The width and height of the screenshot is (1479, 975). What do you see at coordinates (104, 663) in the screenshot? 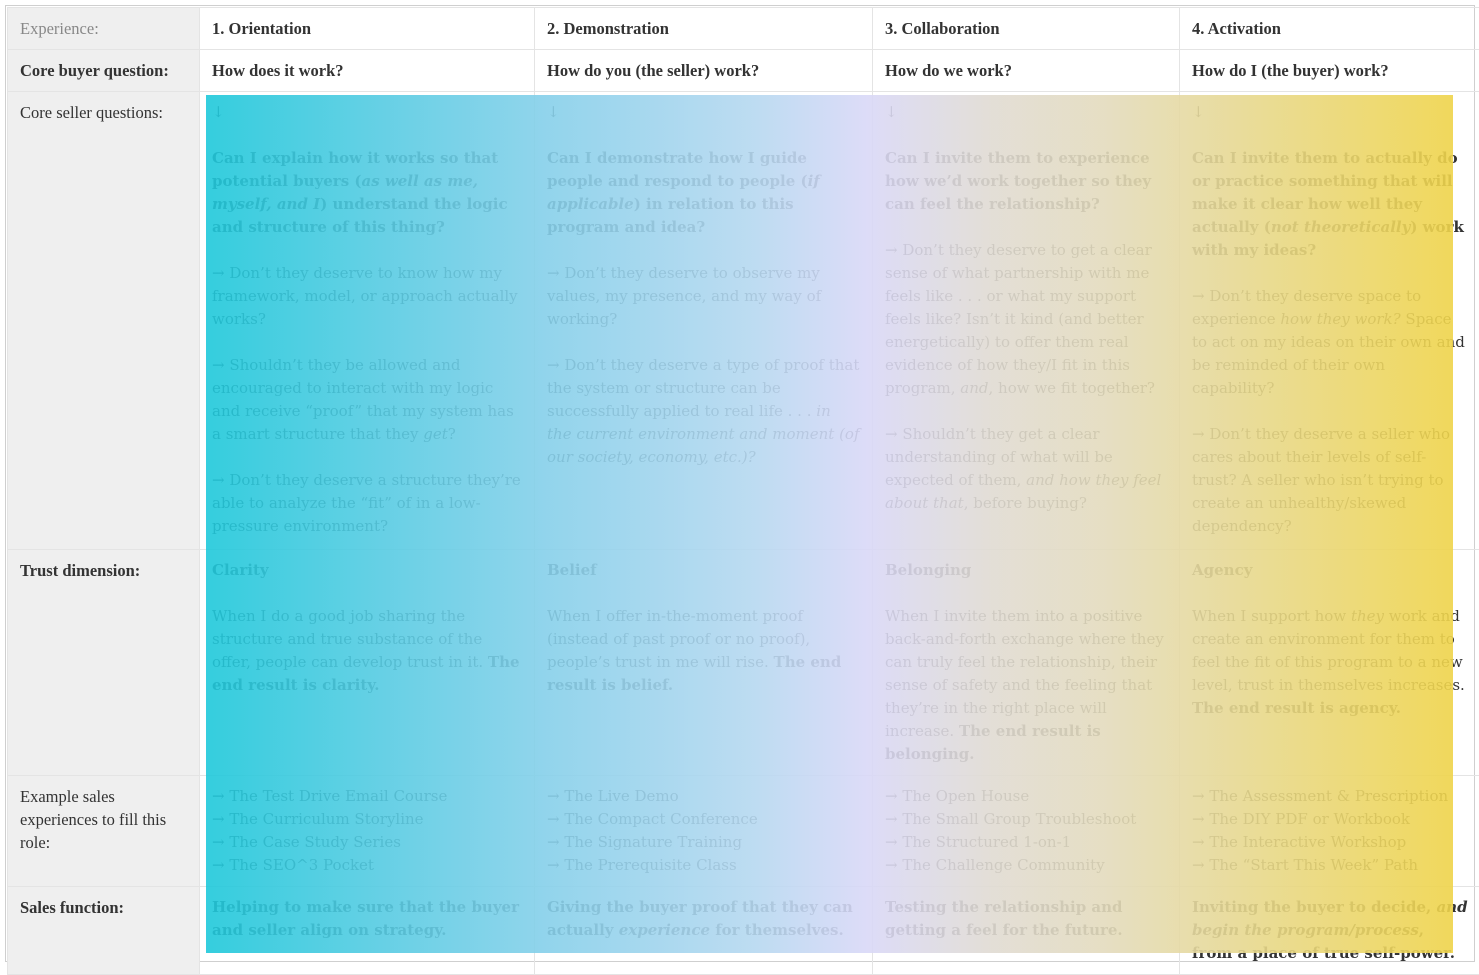
I see `label-trust-dimension: Trust dimension:` at bounding box center [104, 663].